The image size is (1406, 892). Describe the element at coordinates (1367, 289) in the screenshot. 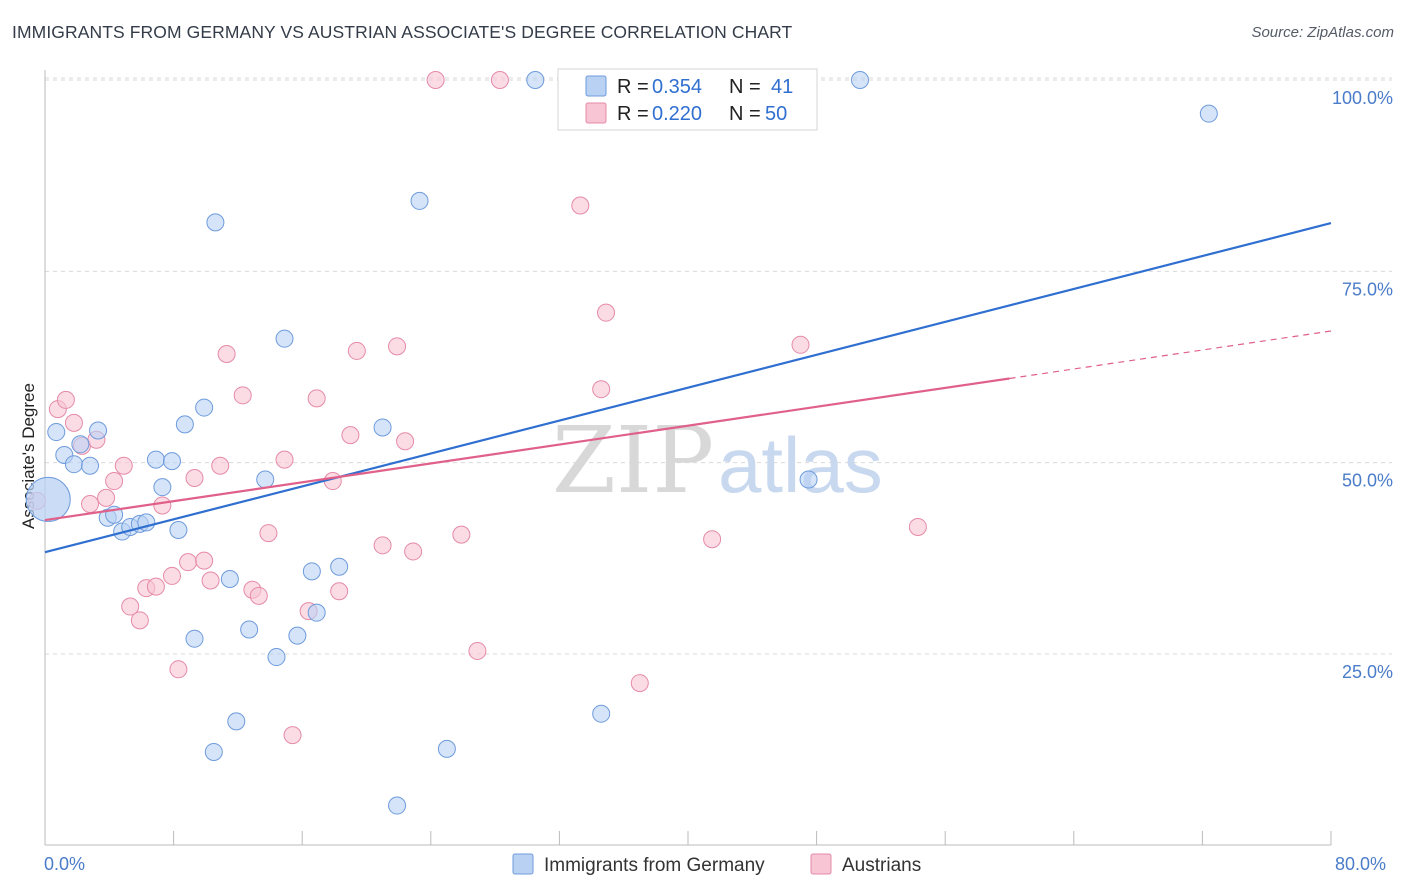

I see `y-tick-label-75: 75.0%` at that location.